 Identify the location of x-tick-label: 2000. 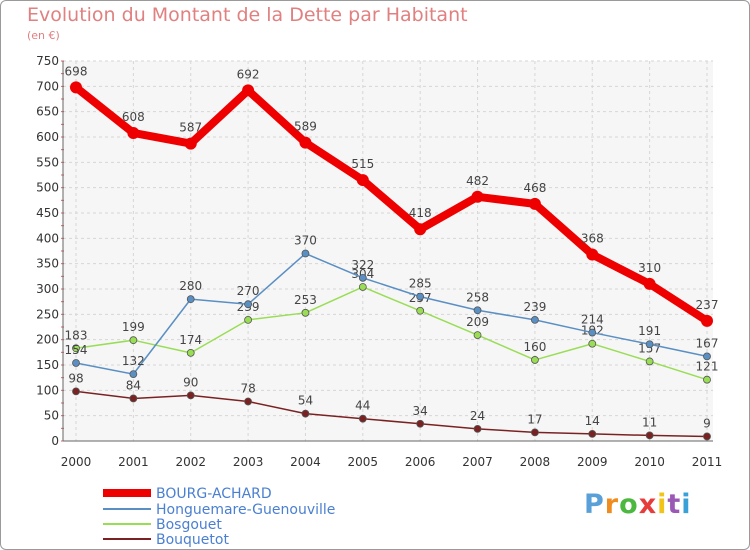
(76, 462).